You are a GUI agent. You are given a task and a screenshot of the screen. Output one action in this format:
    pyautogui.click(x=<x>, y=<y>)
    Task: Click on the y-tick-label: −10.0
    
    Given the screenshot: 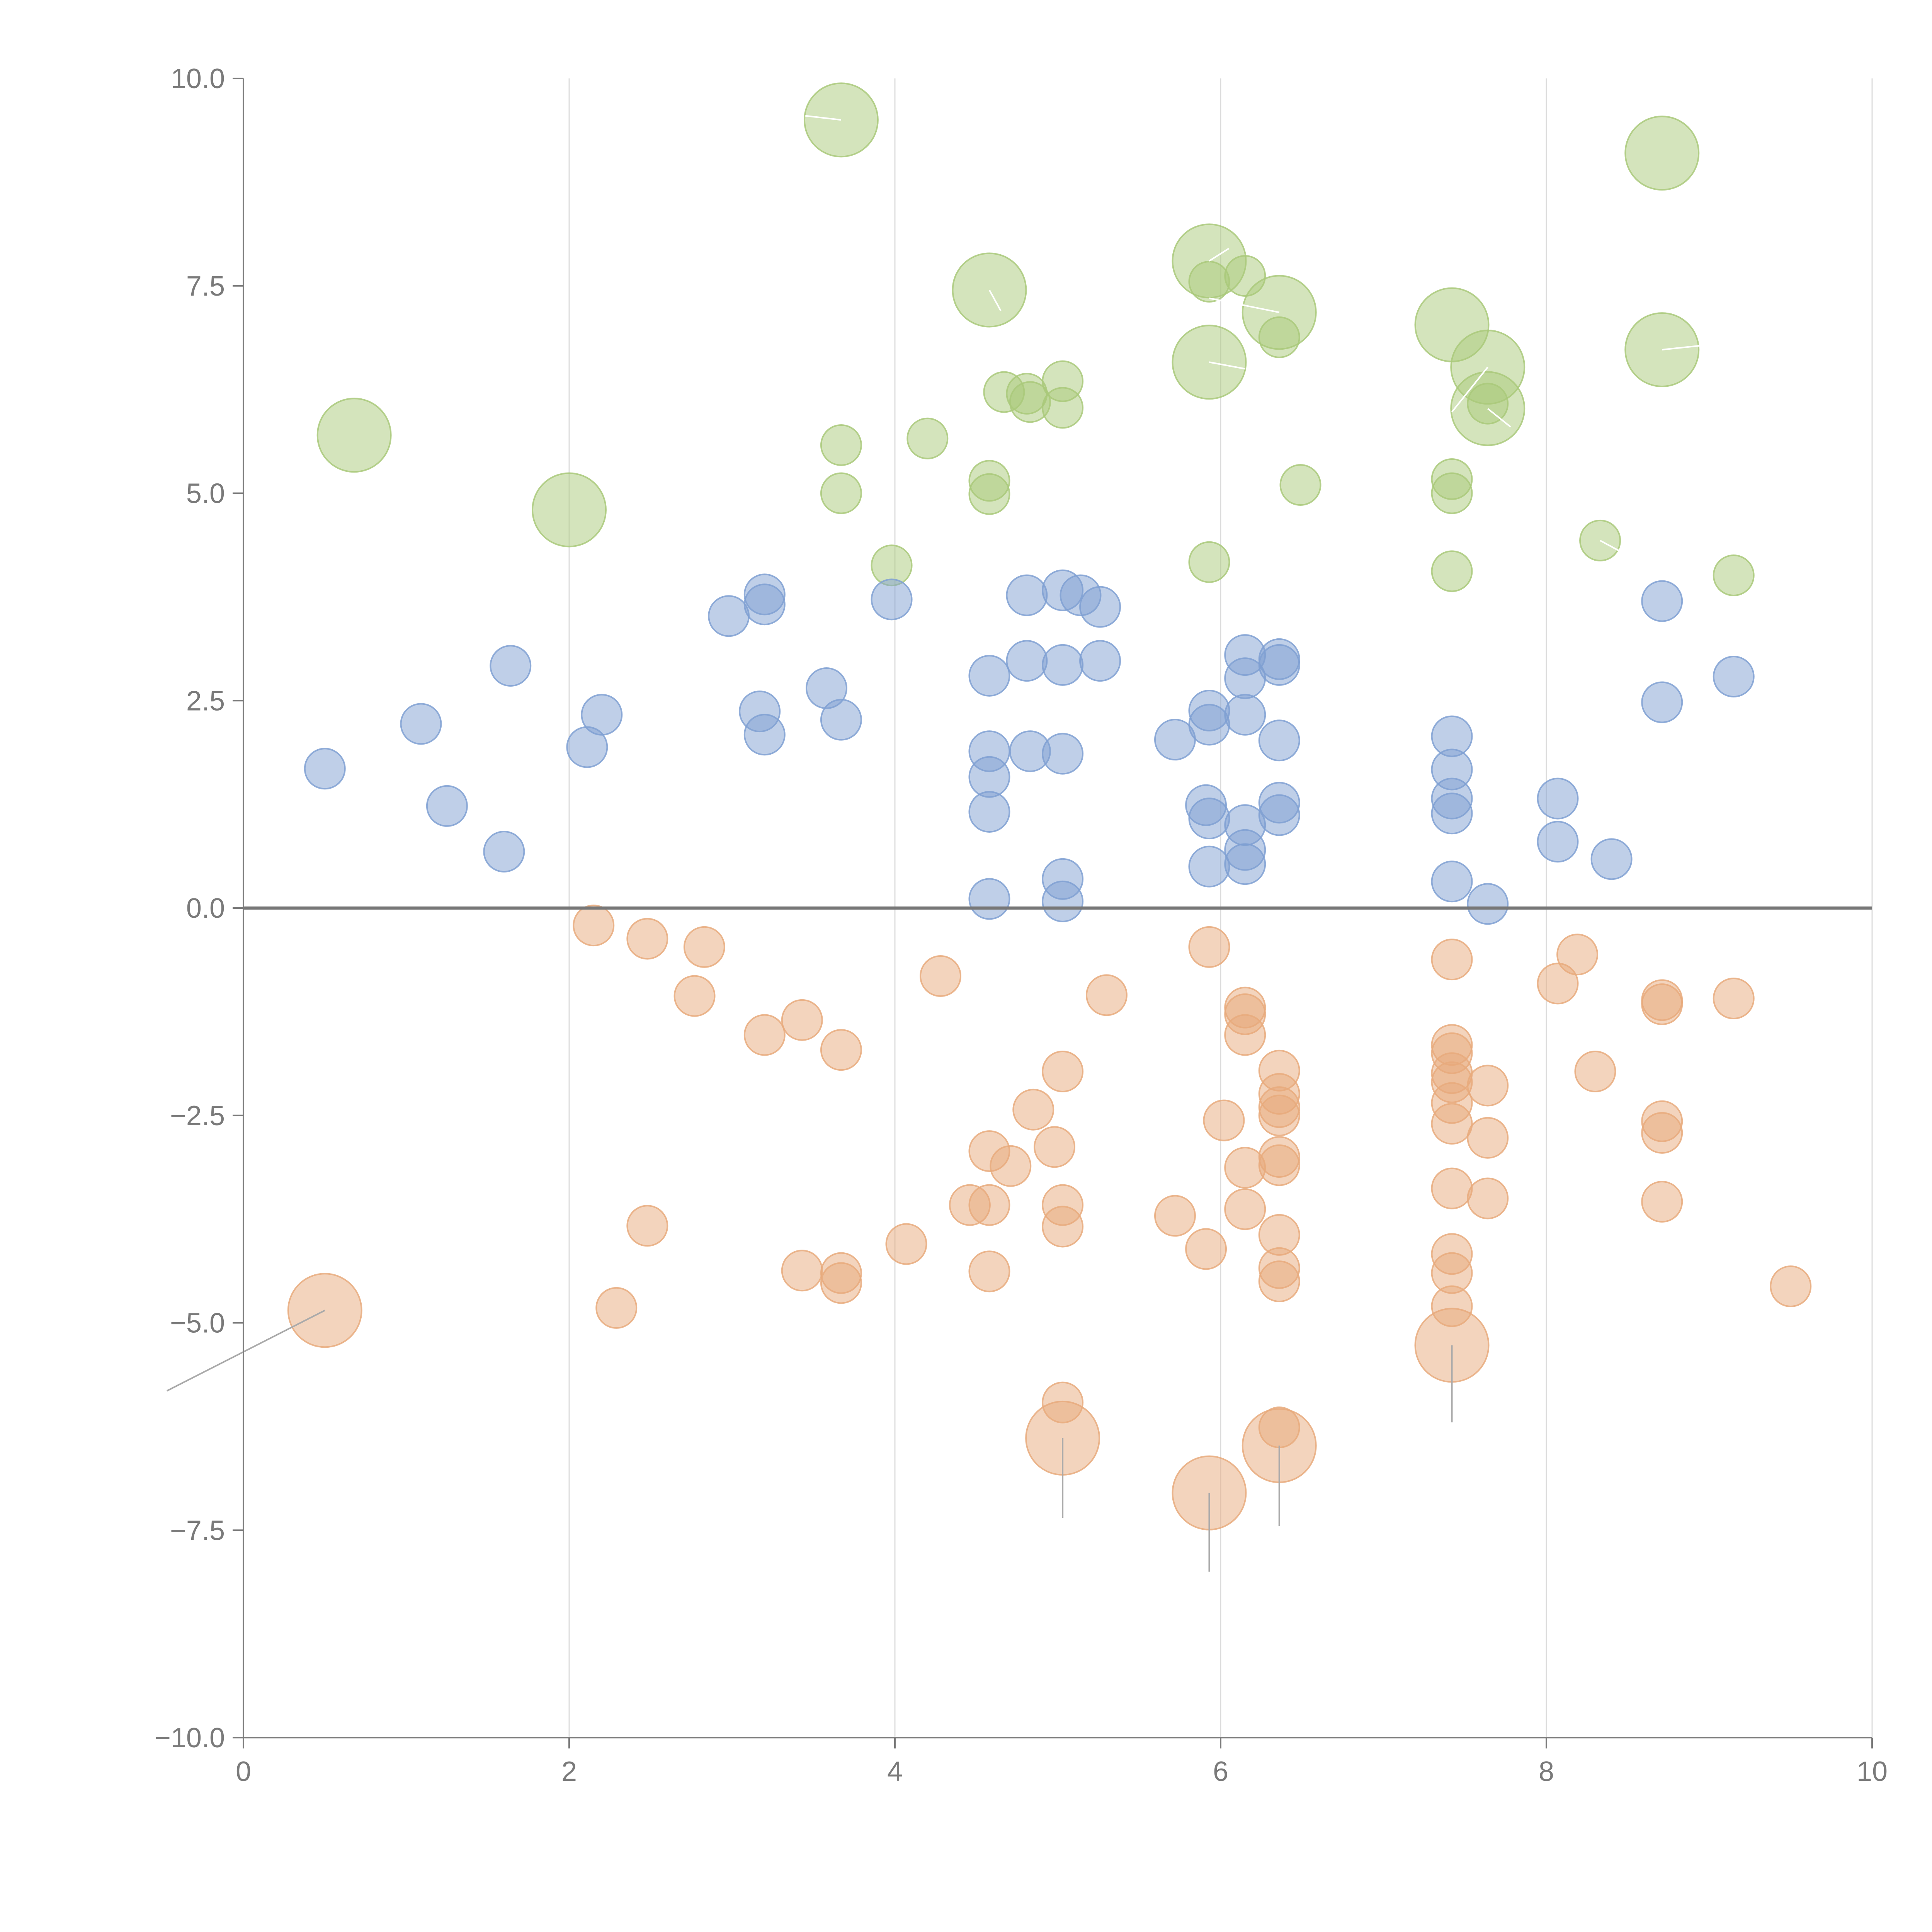 What is the action you would take?
    pyautogui.click(x=190, y=1738)
    